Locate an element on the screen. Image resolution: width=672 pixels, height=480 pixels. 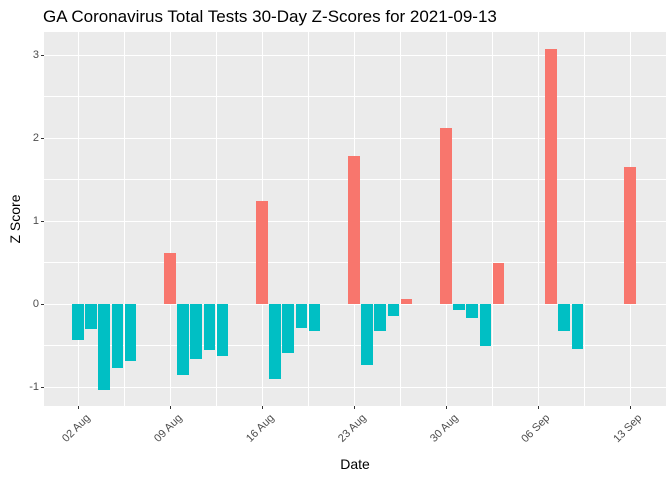
y-tick-label: 0 is located at coordinates (35, 303).